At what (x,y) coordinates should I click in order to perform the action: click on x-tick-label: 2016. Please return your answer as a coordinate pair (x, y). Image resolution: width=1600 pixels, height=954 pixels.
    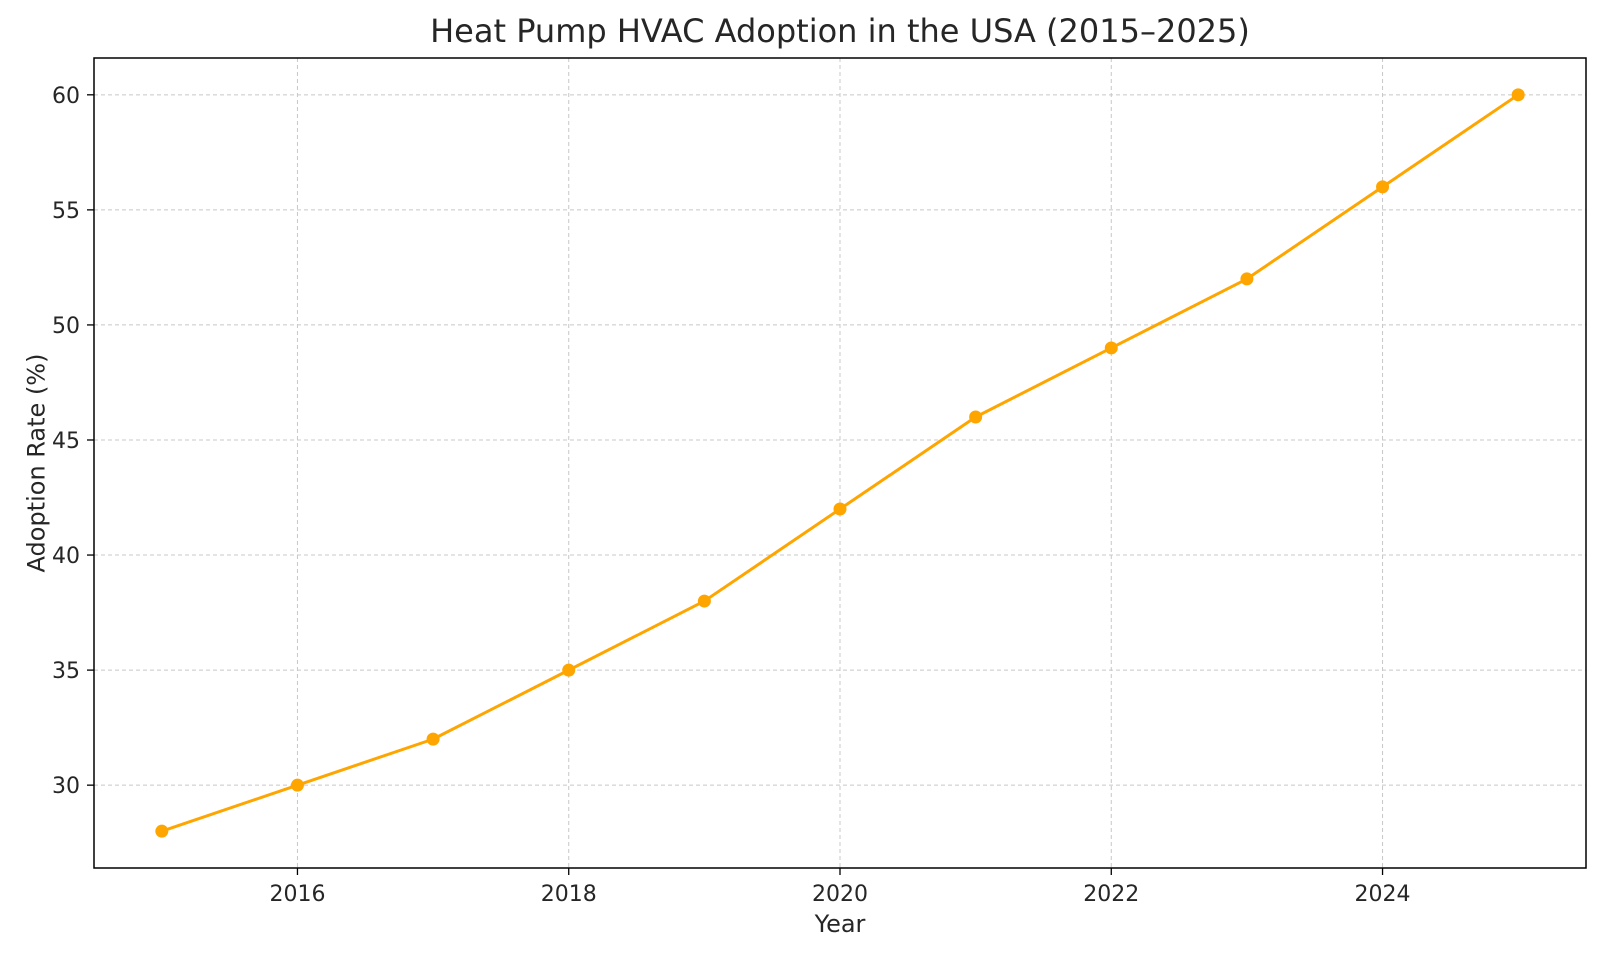
    Looking at the image, I should click on (297, 894).